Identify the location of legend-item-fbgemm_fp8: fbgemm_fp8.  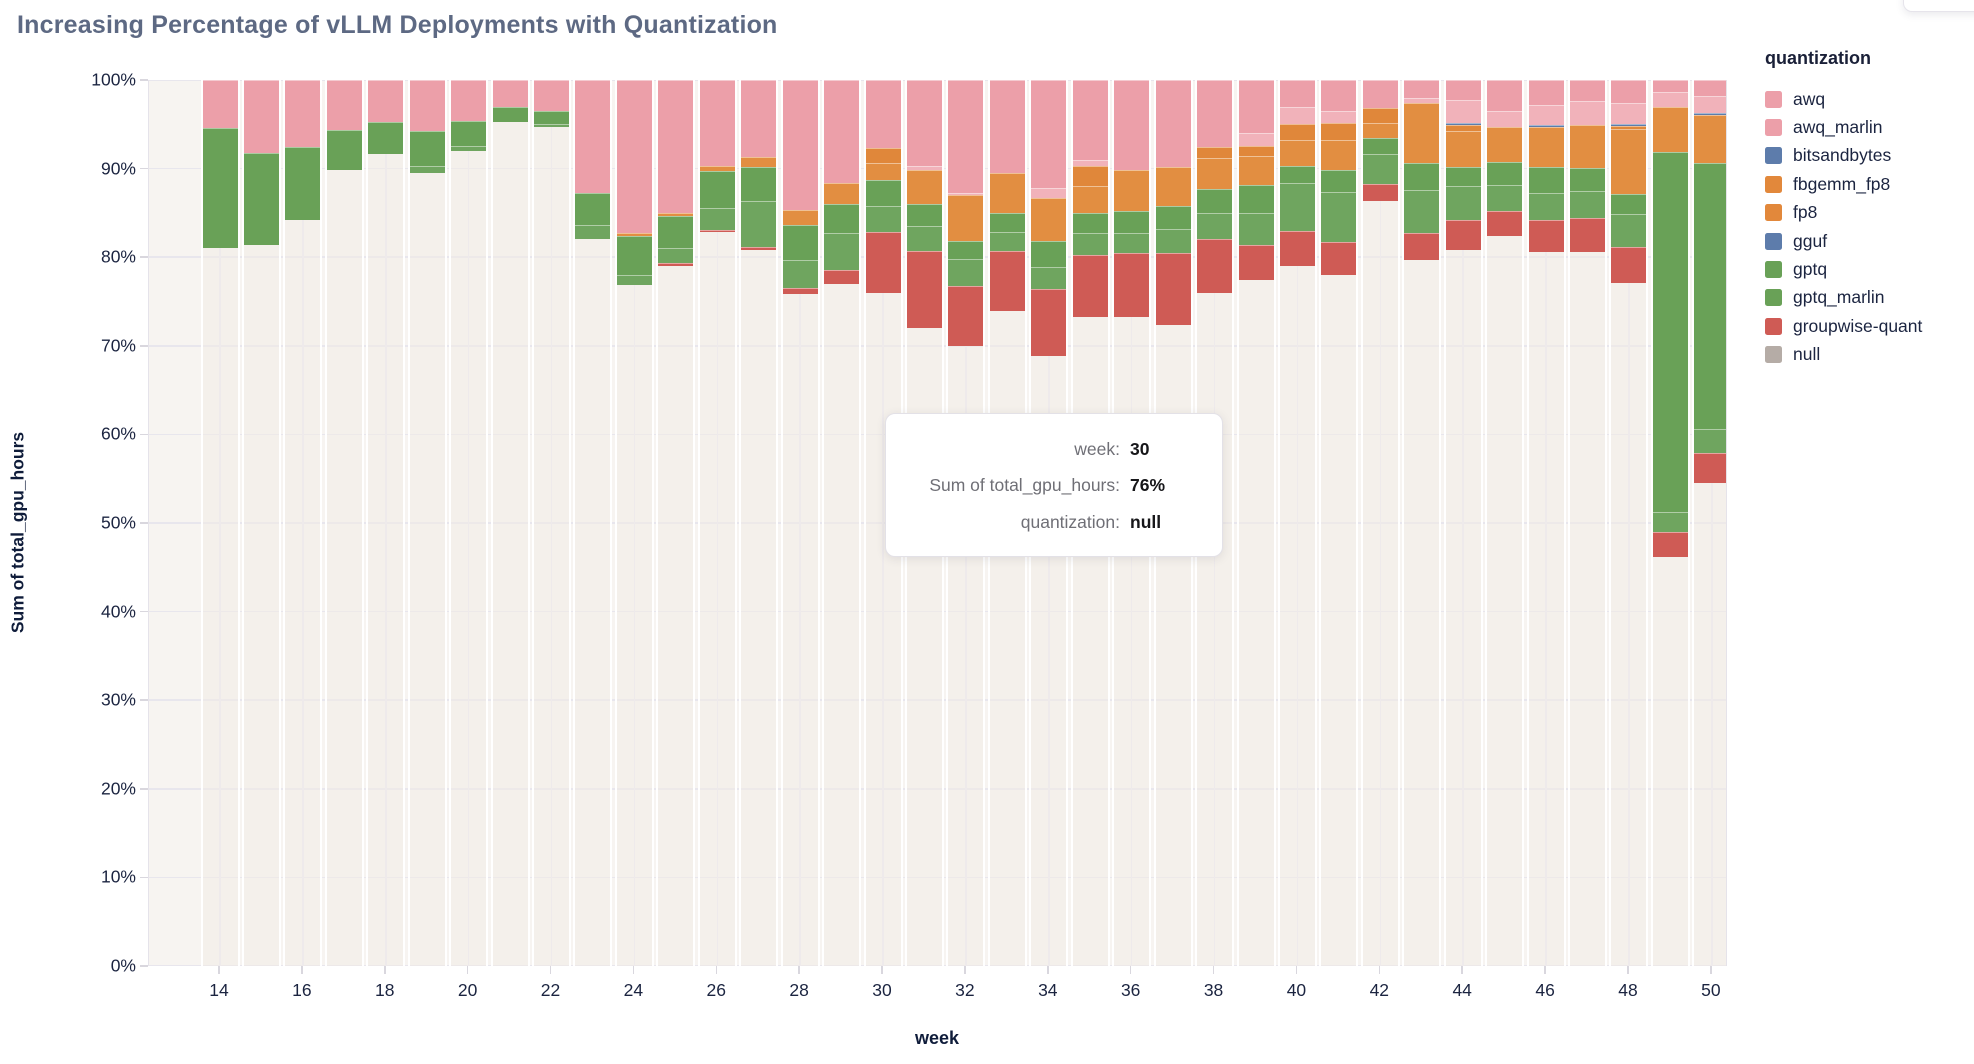
(1865, 184).